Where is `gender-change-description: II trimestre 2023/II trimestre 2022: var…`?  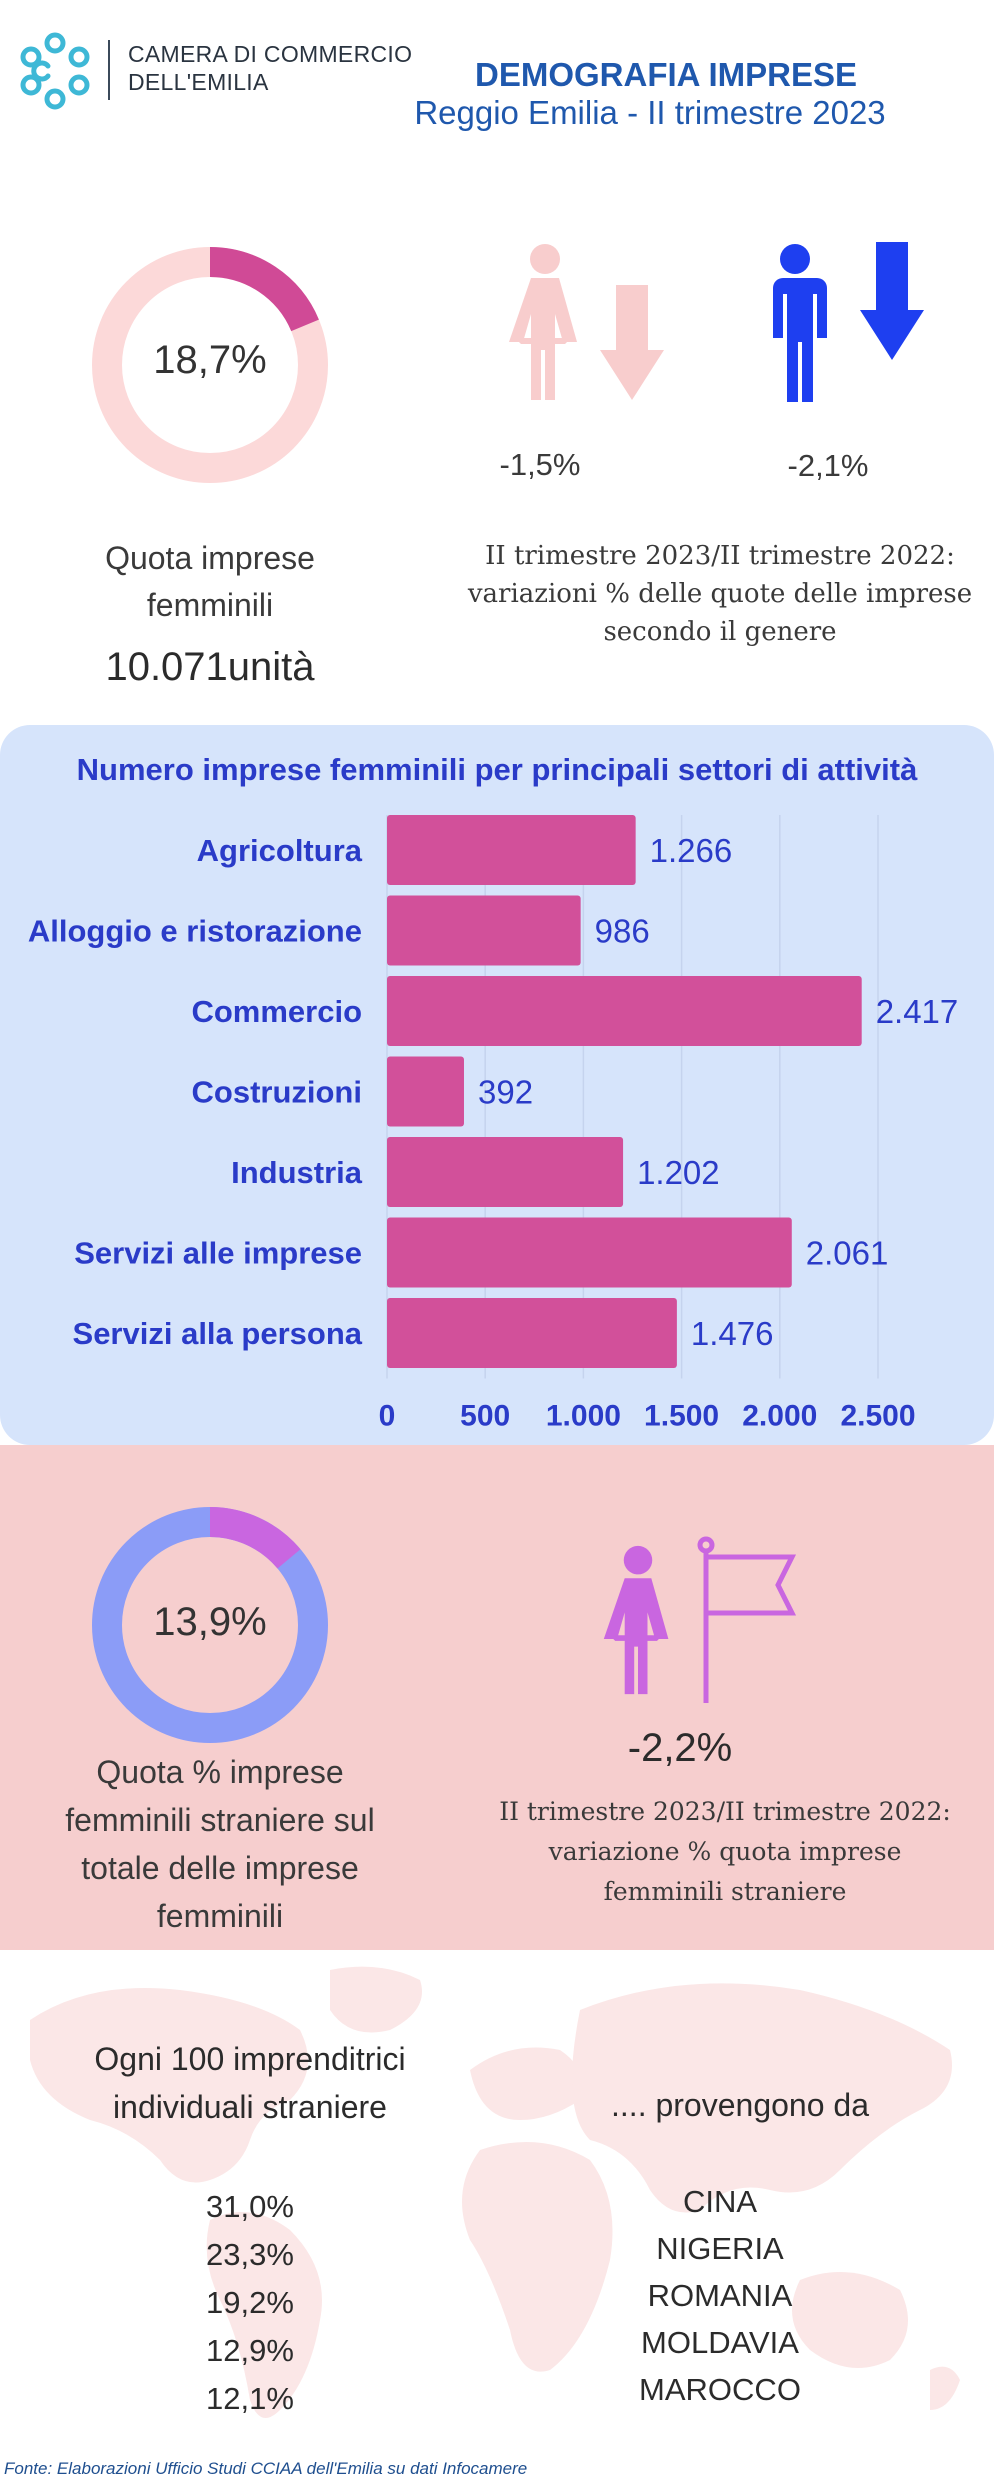
gender-change-description: II trimestre 2023/II trimestre 2022: var… is located at coordinates (717, 594).